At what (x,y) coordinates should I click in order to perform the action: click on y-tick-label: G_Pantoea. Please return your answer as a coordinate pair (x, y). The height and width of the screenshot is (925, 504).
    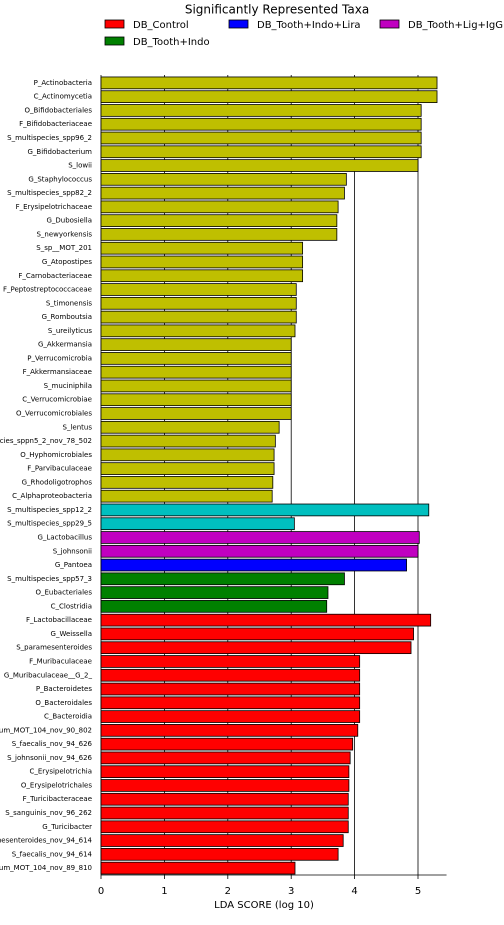
    Looking at the image, I should click on (73, 565).